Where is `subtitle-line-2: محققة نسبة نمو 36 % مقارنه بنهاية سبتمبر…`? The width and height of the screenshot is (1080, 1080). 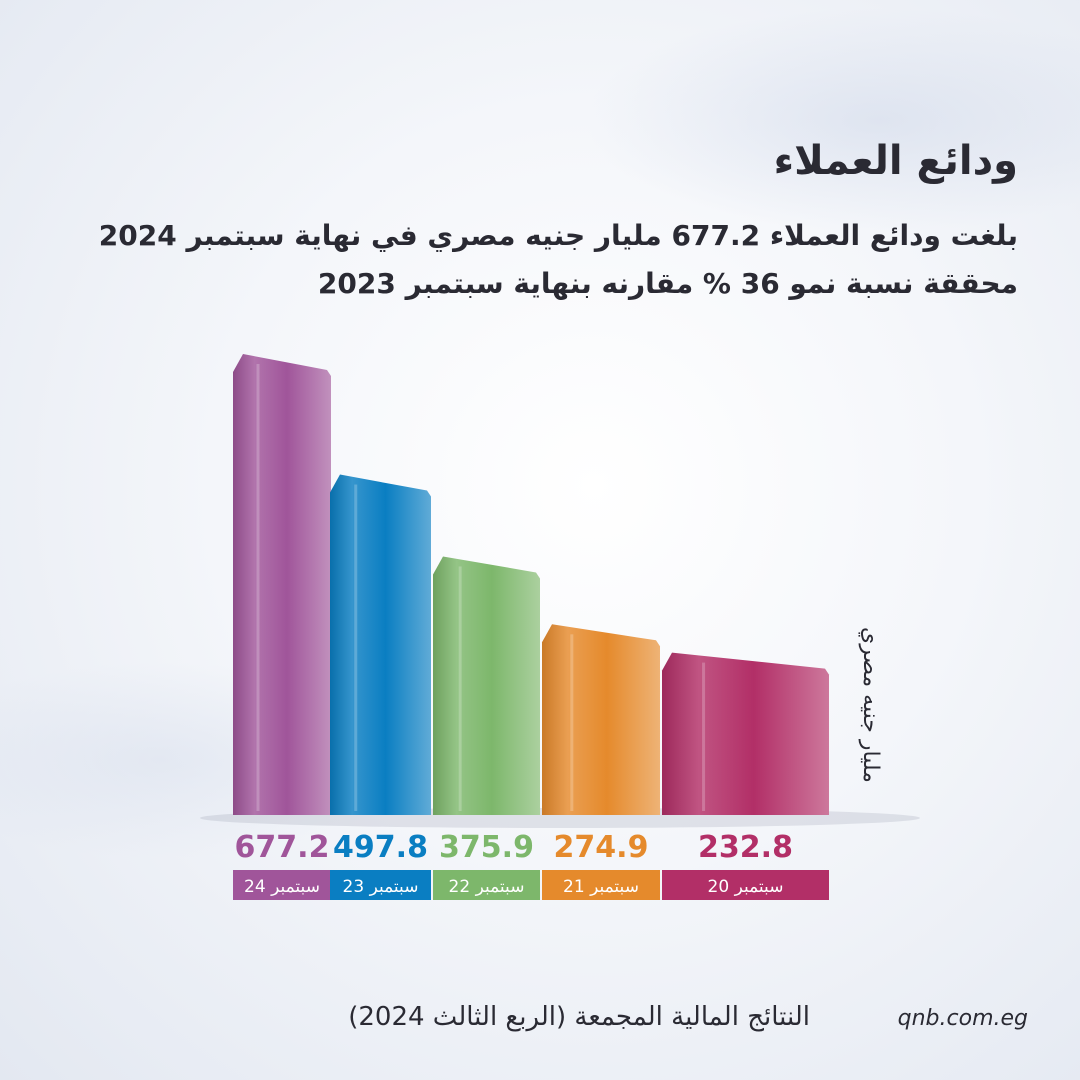
subtitle-line-2: محققة نسبة نمو 36 % مقارنه بنهاية سبتمبر… is located at coordinates (667, 283).